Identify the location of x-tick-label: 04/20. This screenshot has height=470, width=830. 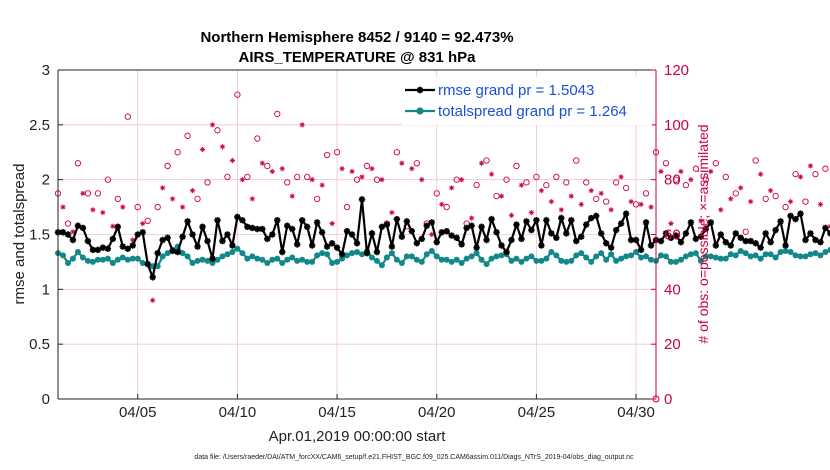
(437, 412).